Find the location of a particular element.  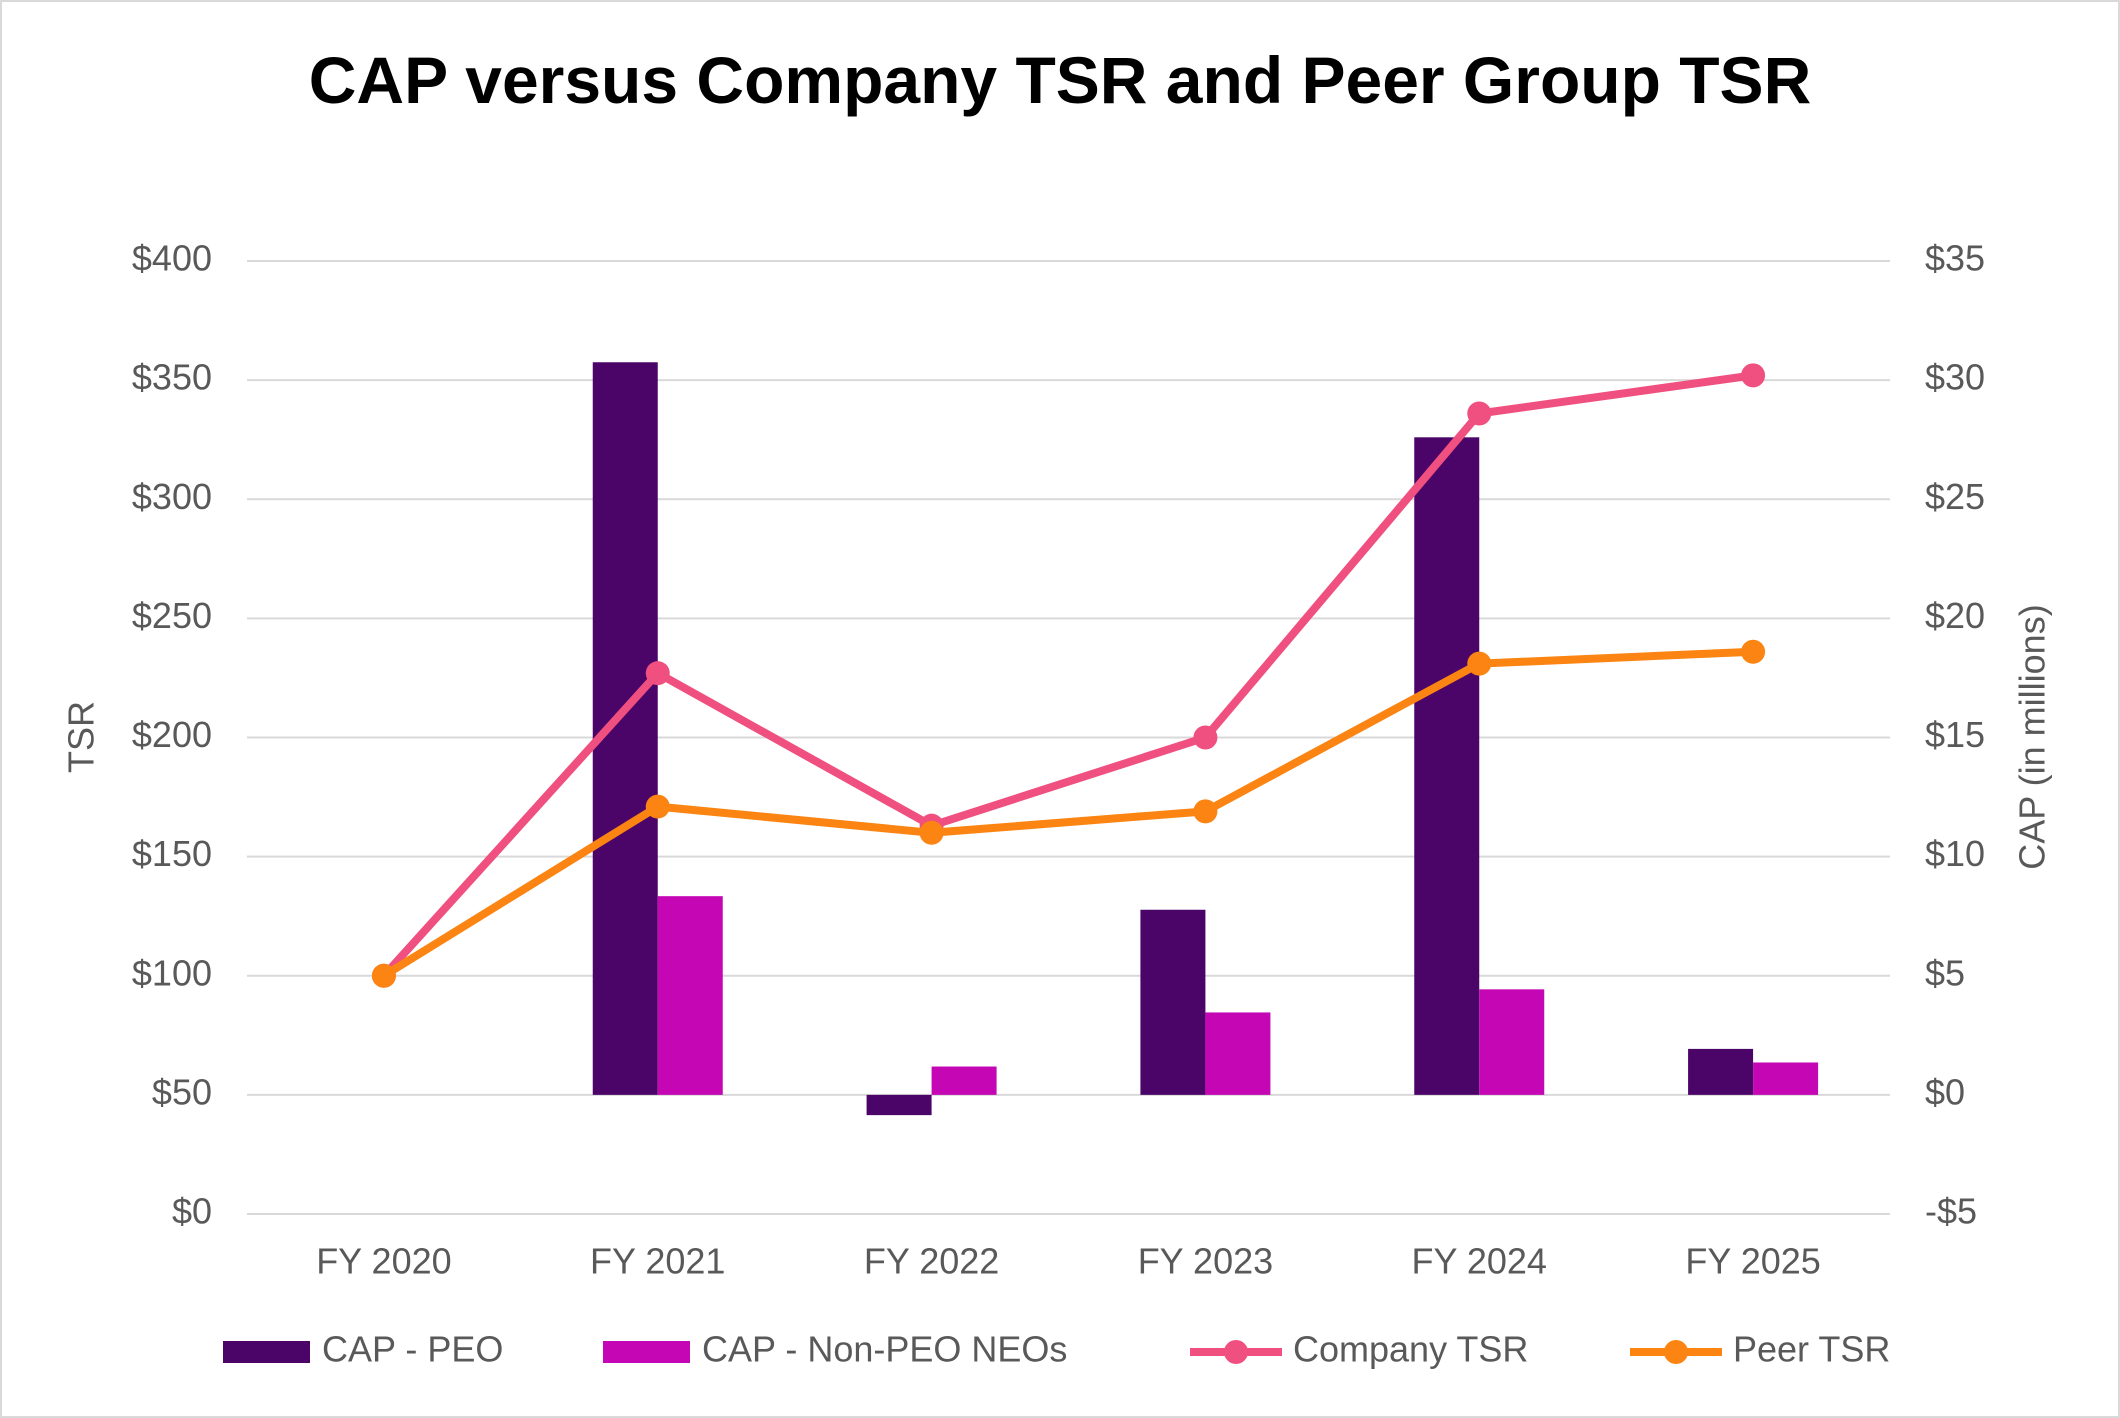

y2-axis-label: CAP (in millions) is located at coordinates (2032, 736).